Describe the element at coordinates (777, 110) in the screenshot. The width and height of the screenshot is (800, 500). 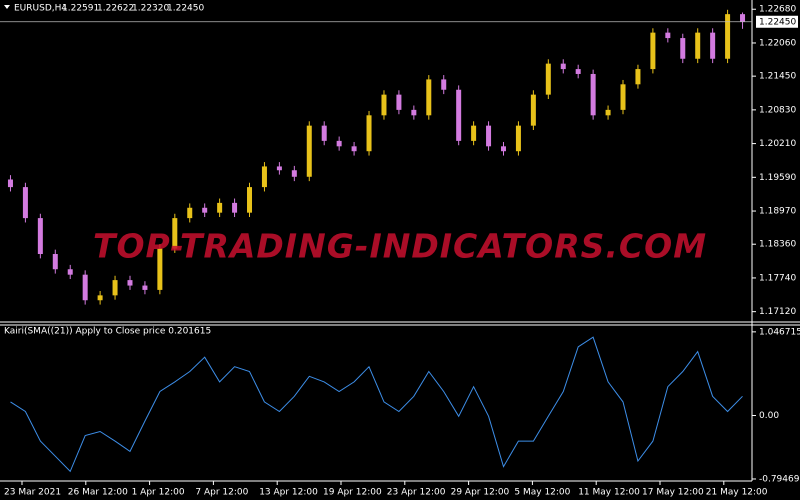
I see `y-tick-label: 1.20830` at that location.